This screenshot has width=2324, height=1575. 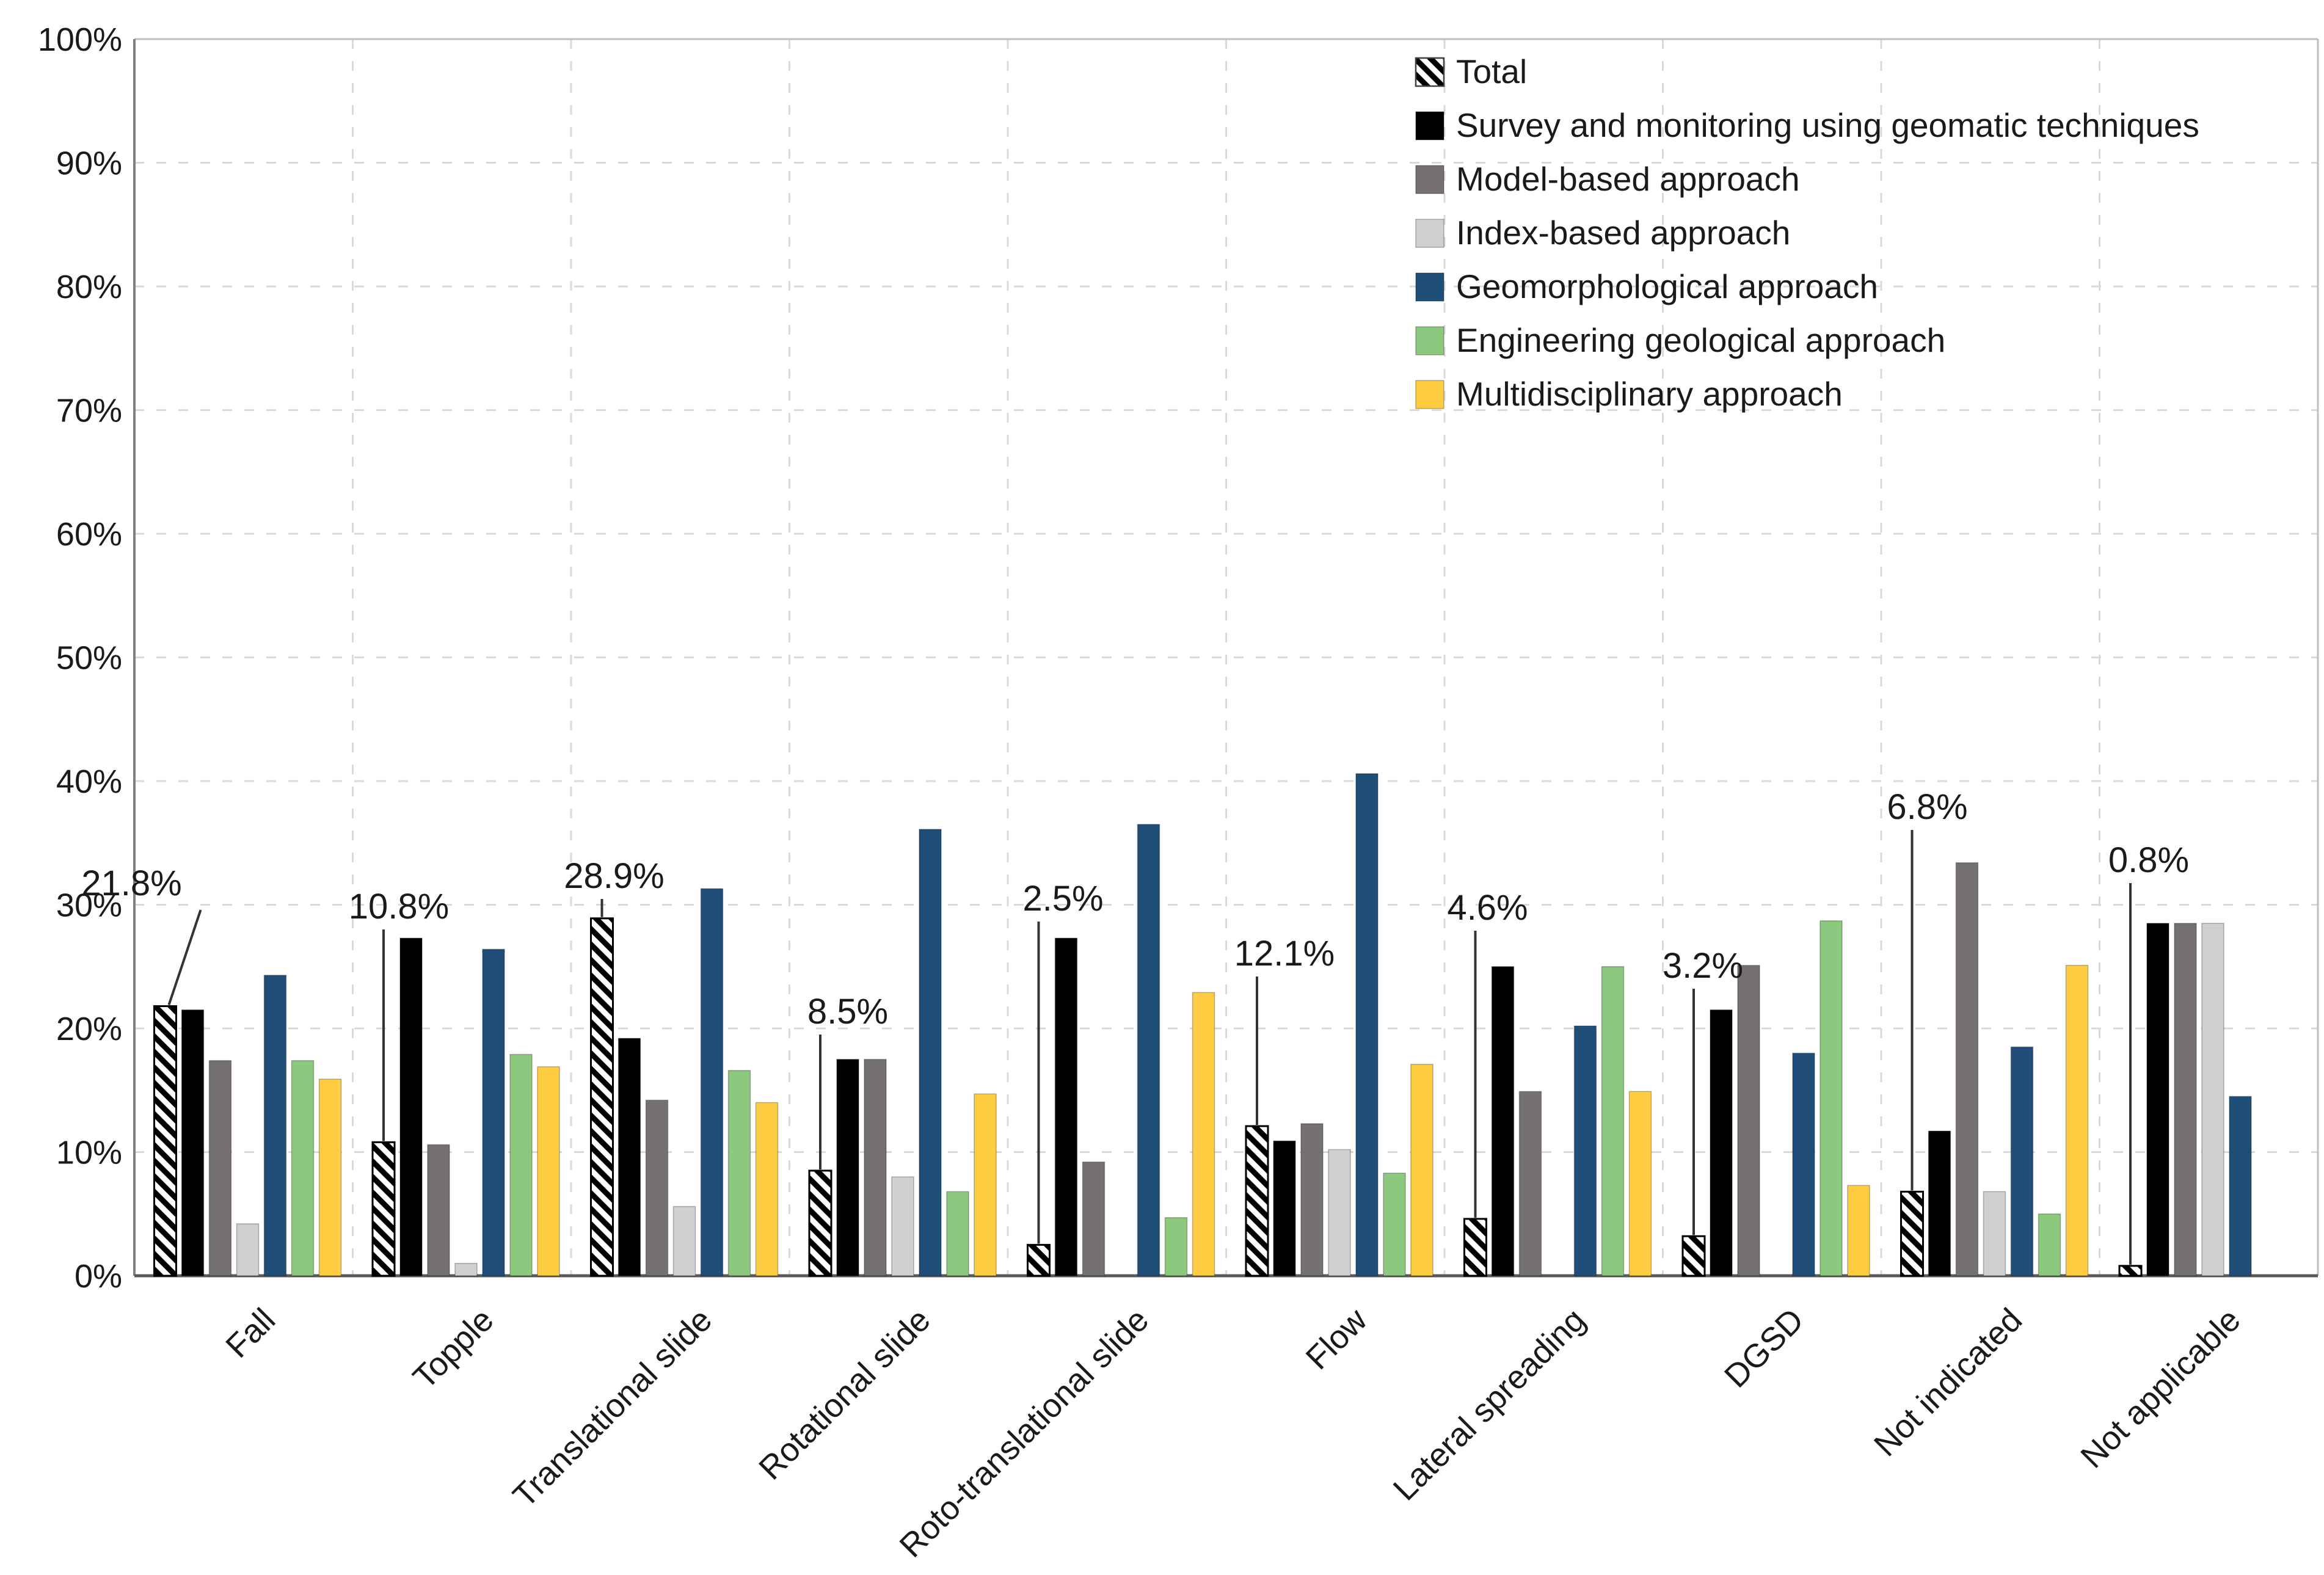 What do you see at coordinates (1394, 1224) in the screenshot?
I see `bar-s5-c5` at bounding box center [1394, 1224].